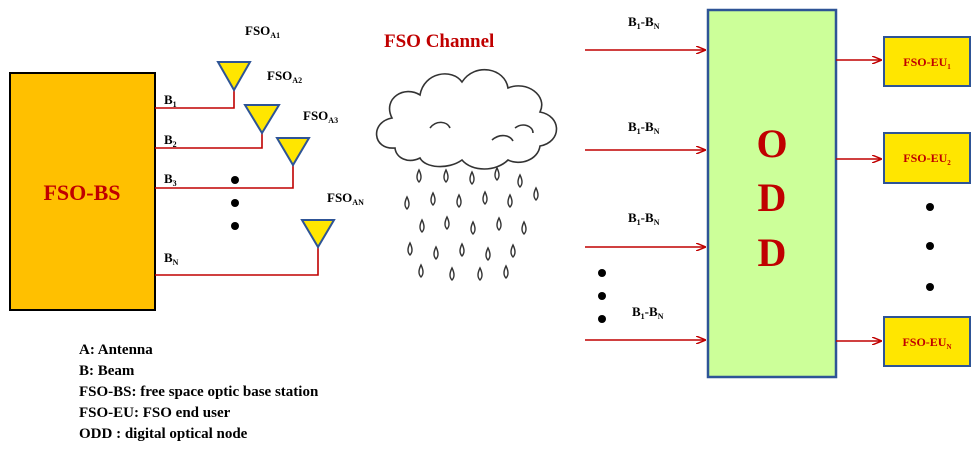 This screenshot has width=974, height=454. Describe the element at coordinates (772, 197) in the screenshot. I see `odd-letter-2: D` at that location.